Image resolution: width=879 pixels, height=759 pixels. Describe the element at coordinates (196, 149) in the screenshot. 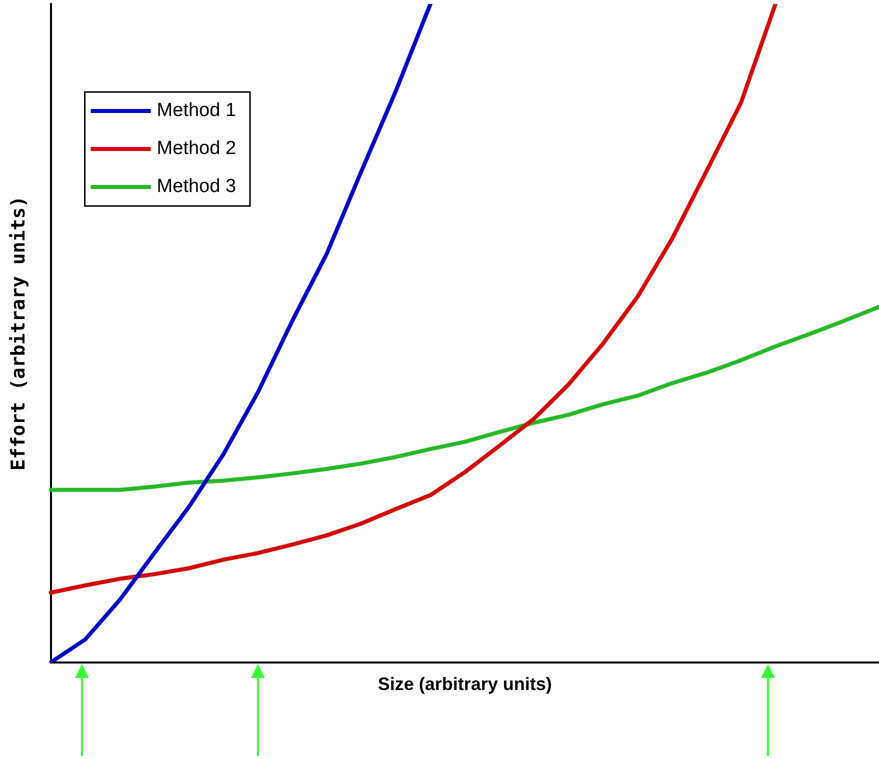

I see `legend-label: Method 2` at that location.